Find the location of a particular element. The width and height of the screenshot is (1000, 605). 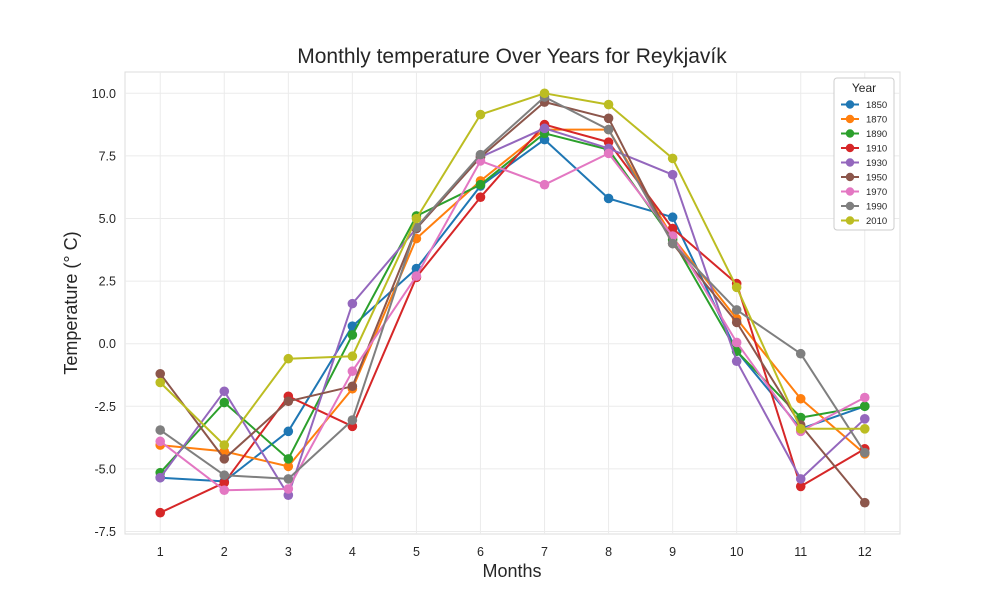

x-tick-label: 12 is located at coordinates (865, 552).